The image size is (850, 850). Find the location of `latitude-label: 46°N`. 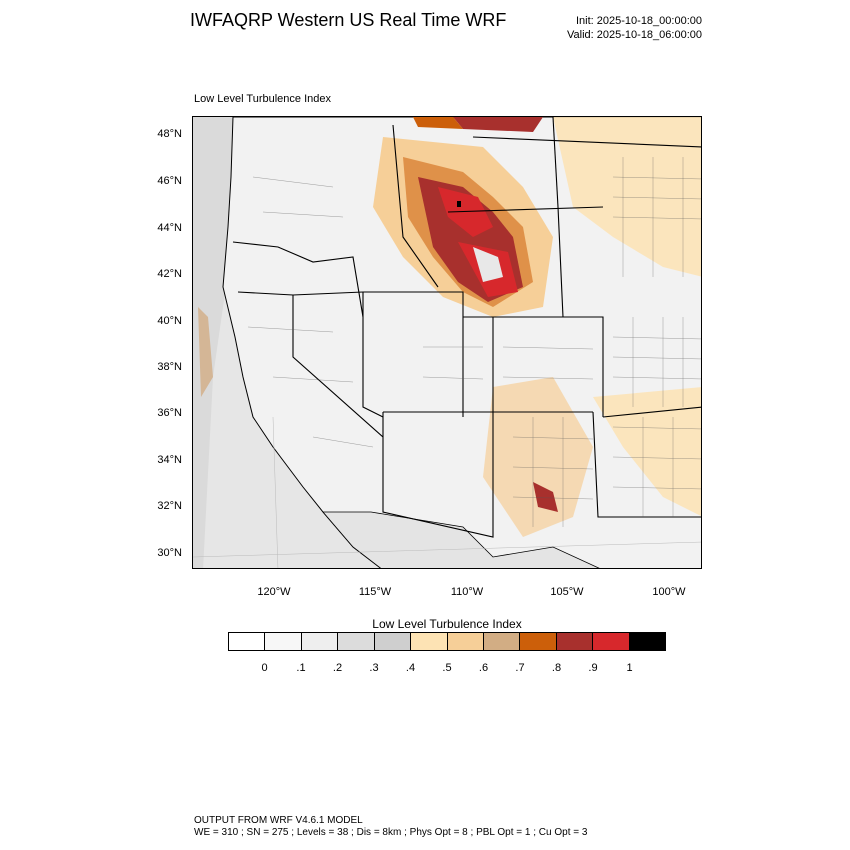

latitude-label: 46°N is located at coordinates (169, 181).